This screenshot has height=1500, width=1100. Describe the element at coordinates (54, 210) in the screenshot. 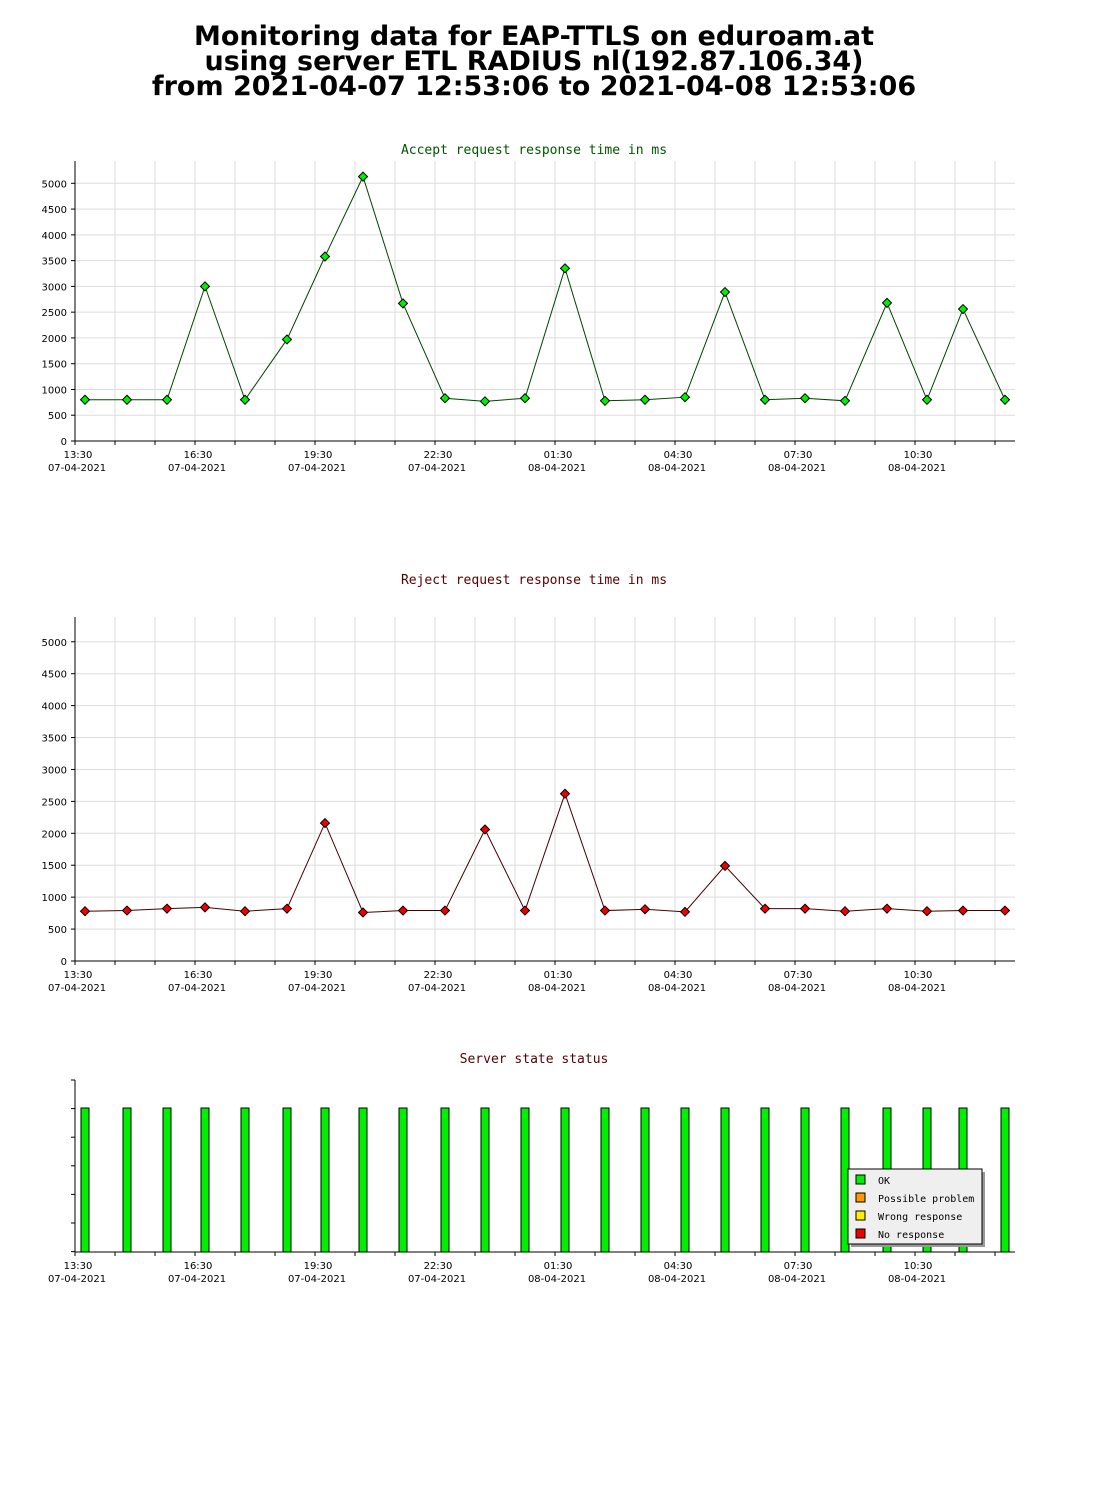

I see `y-tick-label: 4500` at that location.